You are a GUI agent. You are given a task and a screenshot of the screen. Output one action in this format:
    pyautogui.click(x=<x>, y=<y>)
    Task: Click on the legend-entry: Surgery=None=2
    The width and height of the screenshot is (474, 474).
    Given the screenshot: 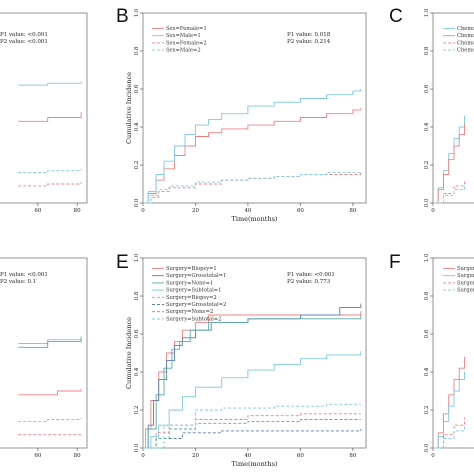 What is the action you would take?
    pyautogui.click(x=189, y=312)
    